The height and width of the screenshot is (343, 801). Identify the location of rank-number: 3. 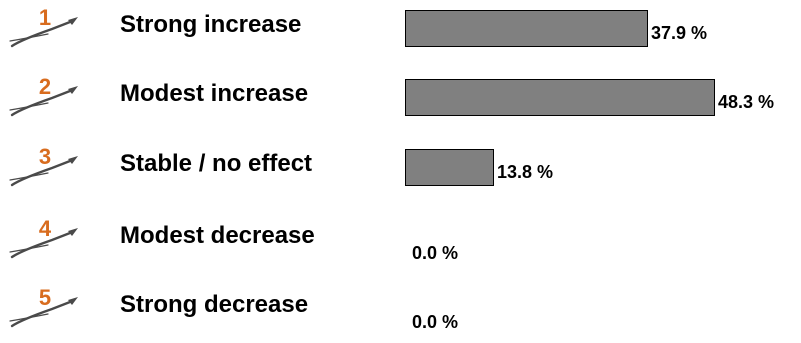
(45, 156).